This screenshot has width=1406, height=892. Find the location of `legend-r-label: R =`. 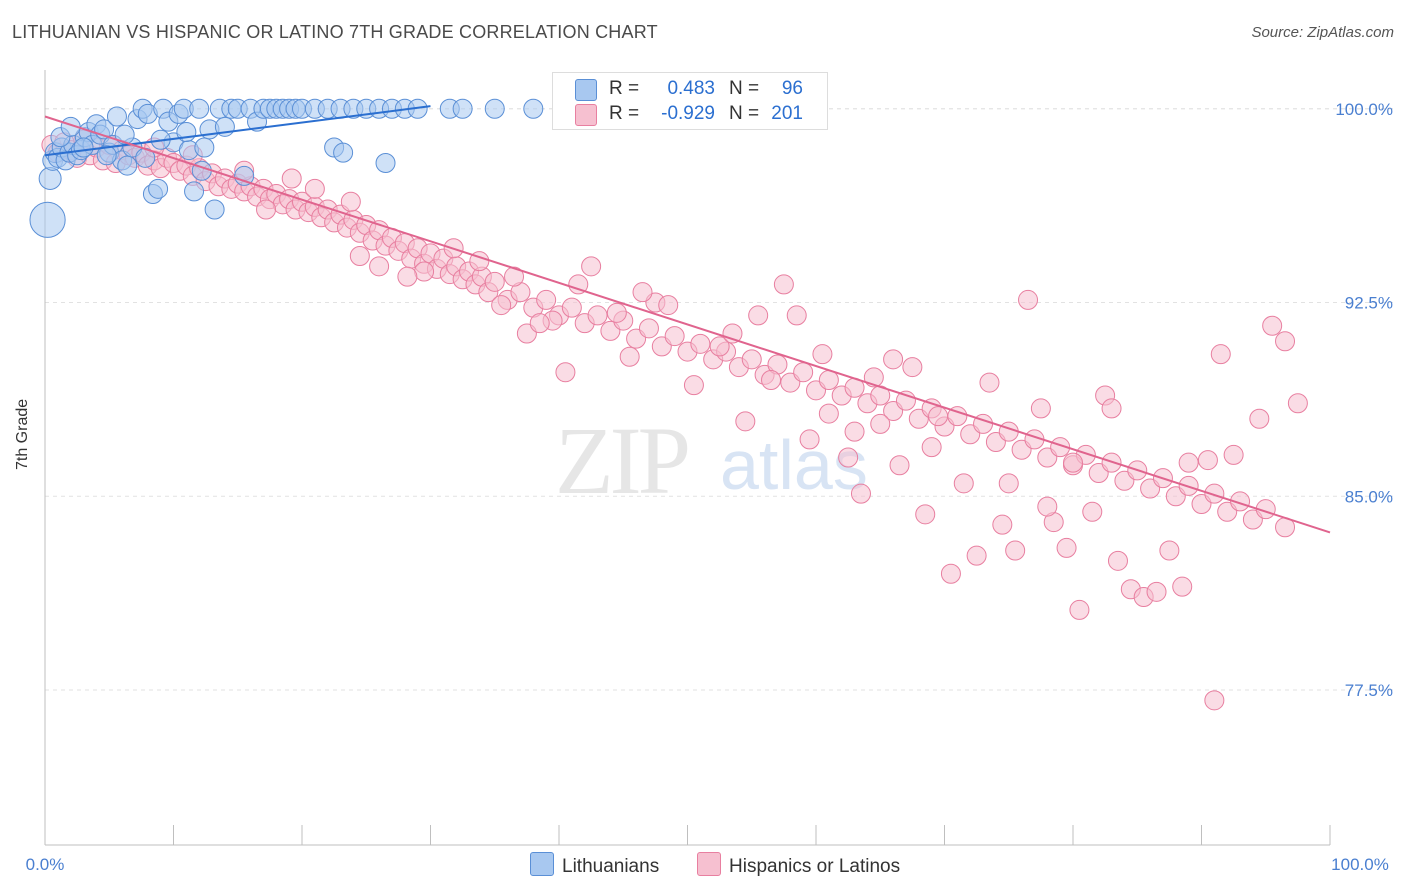

legend-r-label: R = is located at coordinates (624, 113).